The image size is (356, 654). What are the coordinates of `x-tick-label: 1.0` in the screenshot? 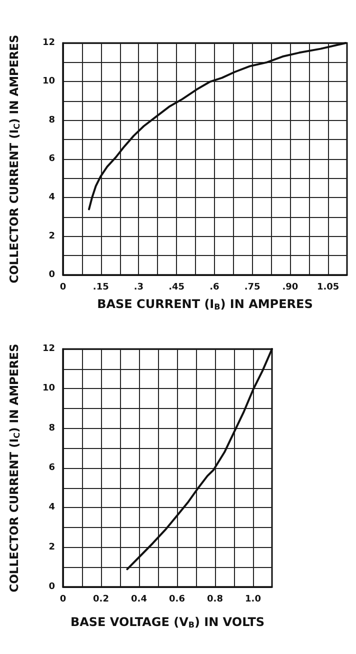 It's located at (253, 599).